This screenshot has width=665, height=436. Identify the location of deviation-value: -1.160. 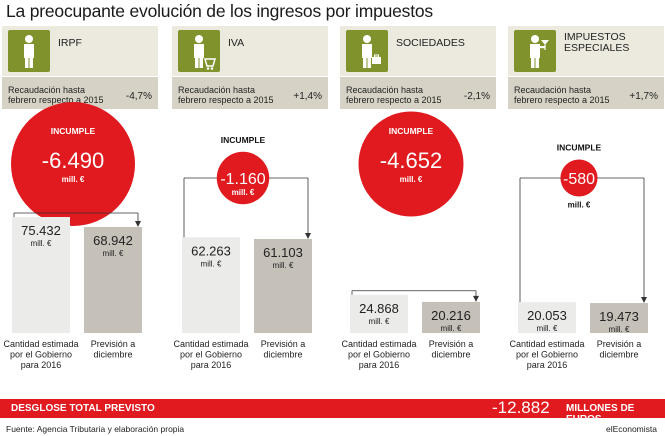
(242, 179).